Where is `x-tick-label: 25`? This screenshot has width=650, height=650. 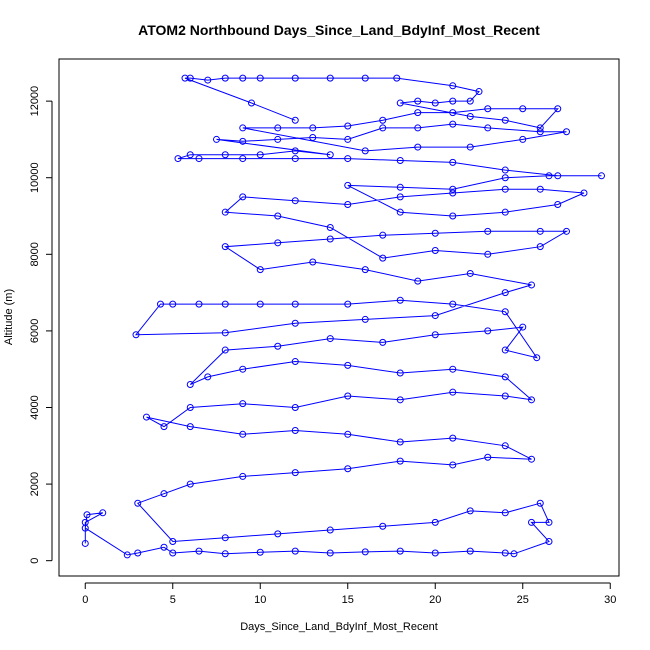 x-tick-label: 25 is located at coordinates (523, 600).